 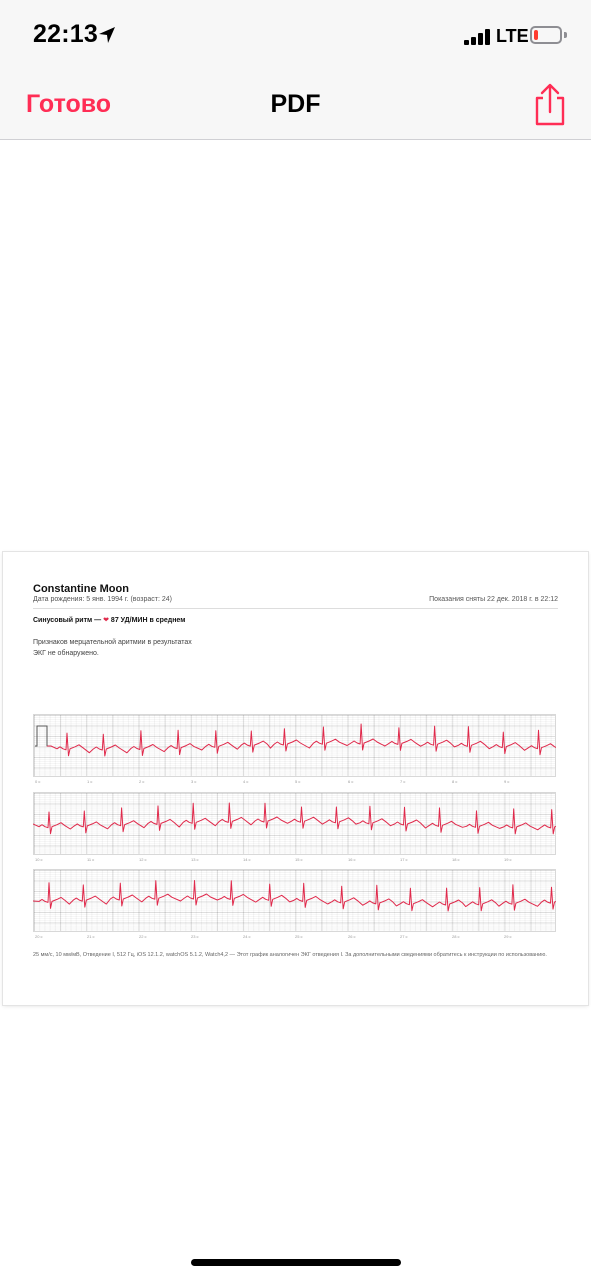 I want to click on time-tick: 5 с, so click(x=298, y=781).